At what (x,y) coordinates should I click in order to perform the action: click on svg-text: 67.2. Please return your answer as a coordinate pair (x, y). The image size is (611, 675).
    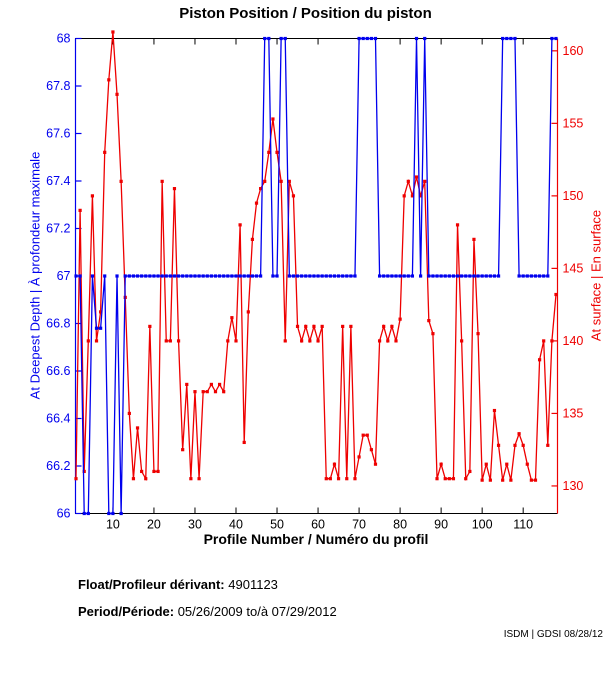
    Looking at the image, I should click on (58, 229).